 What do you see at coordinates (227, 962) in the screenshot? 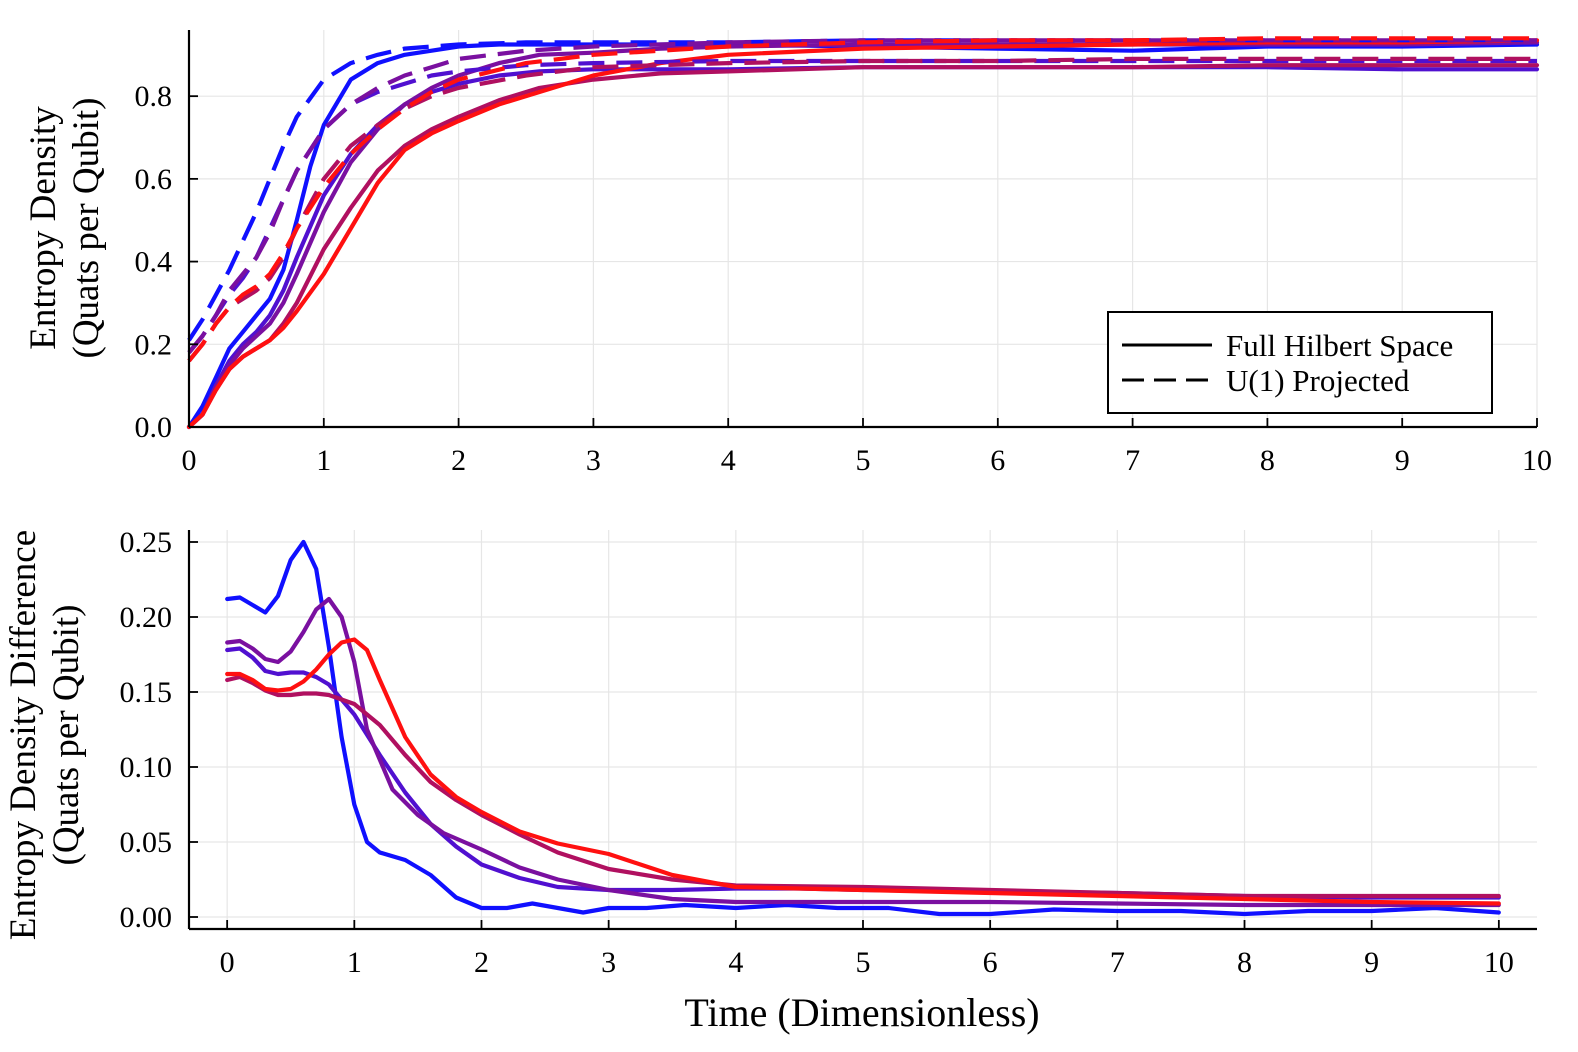
I see `bottom-xtick-label-0: 0` at bounding box center [227, 962].